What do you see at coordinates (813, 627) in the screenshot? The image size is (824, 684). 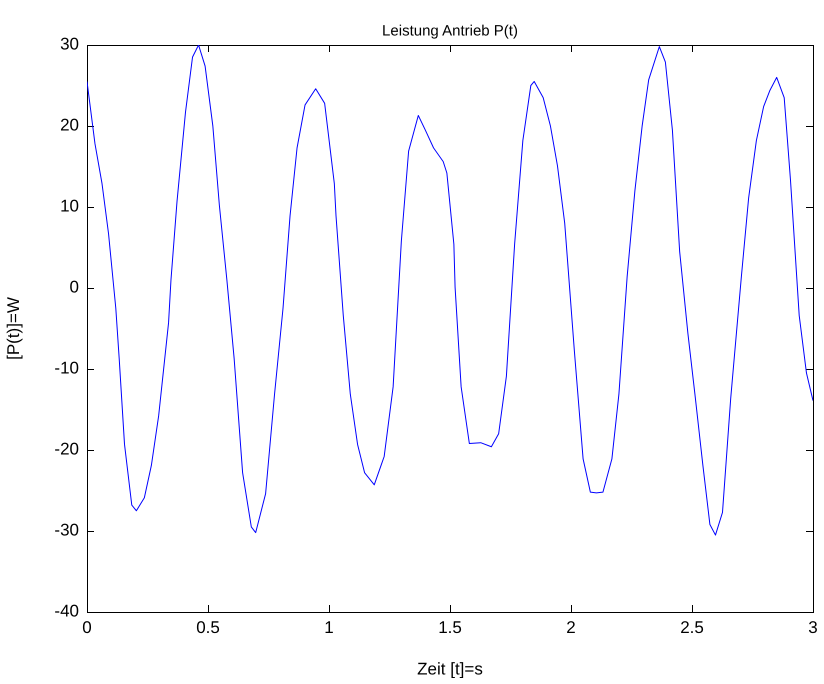 I see `x-tick-label: 3` at bounding box center [813, 627].